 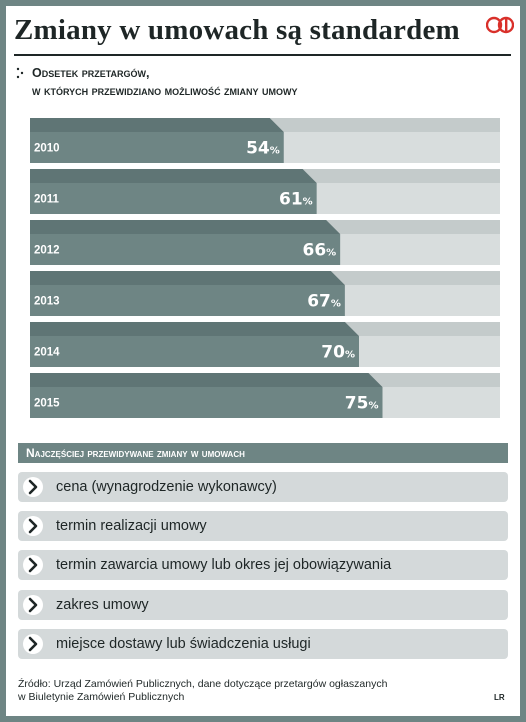 What do you see at coordinates (131, 526) in the screenshot?
I see `item-text: termin realizacji umowy` at bounding box center [131, 526].